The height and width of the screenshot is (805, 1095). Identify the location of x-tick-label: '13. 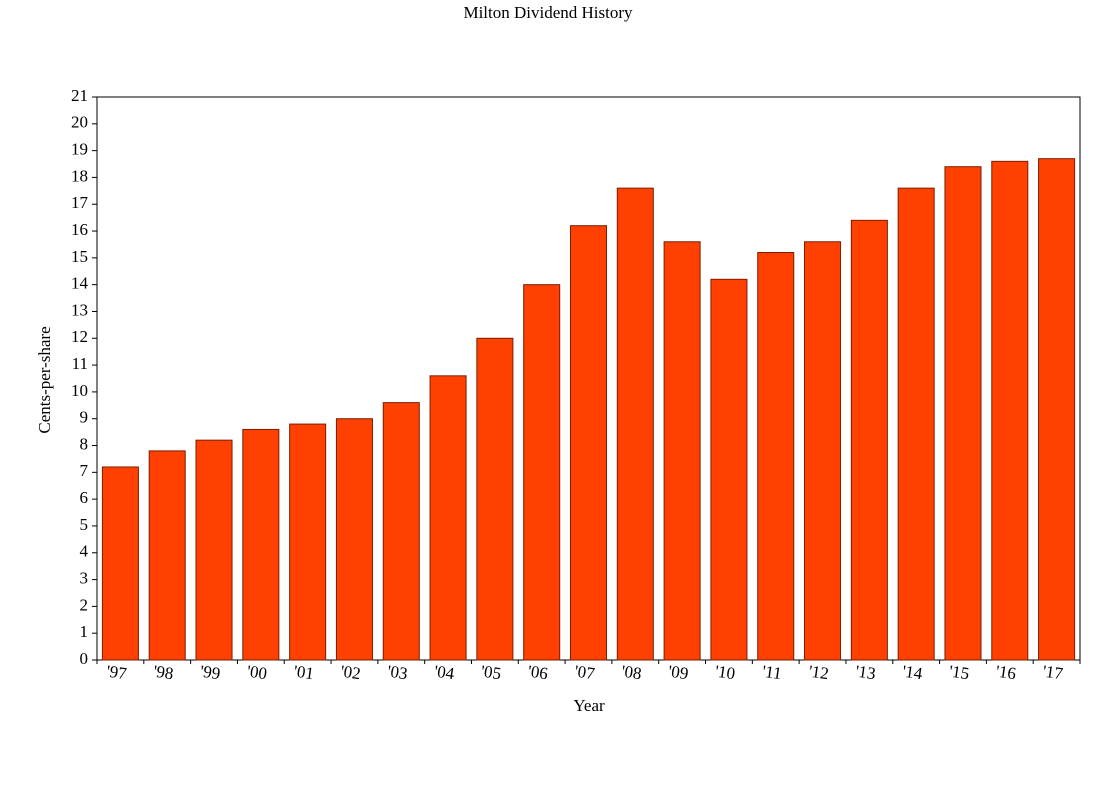
(865, 673).